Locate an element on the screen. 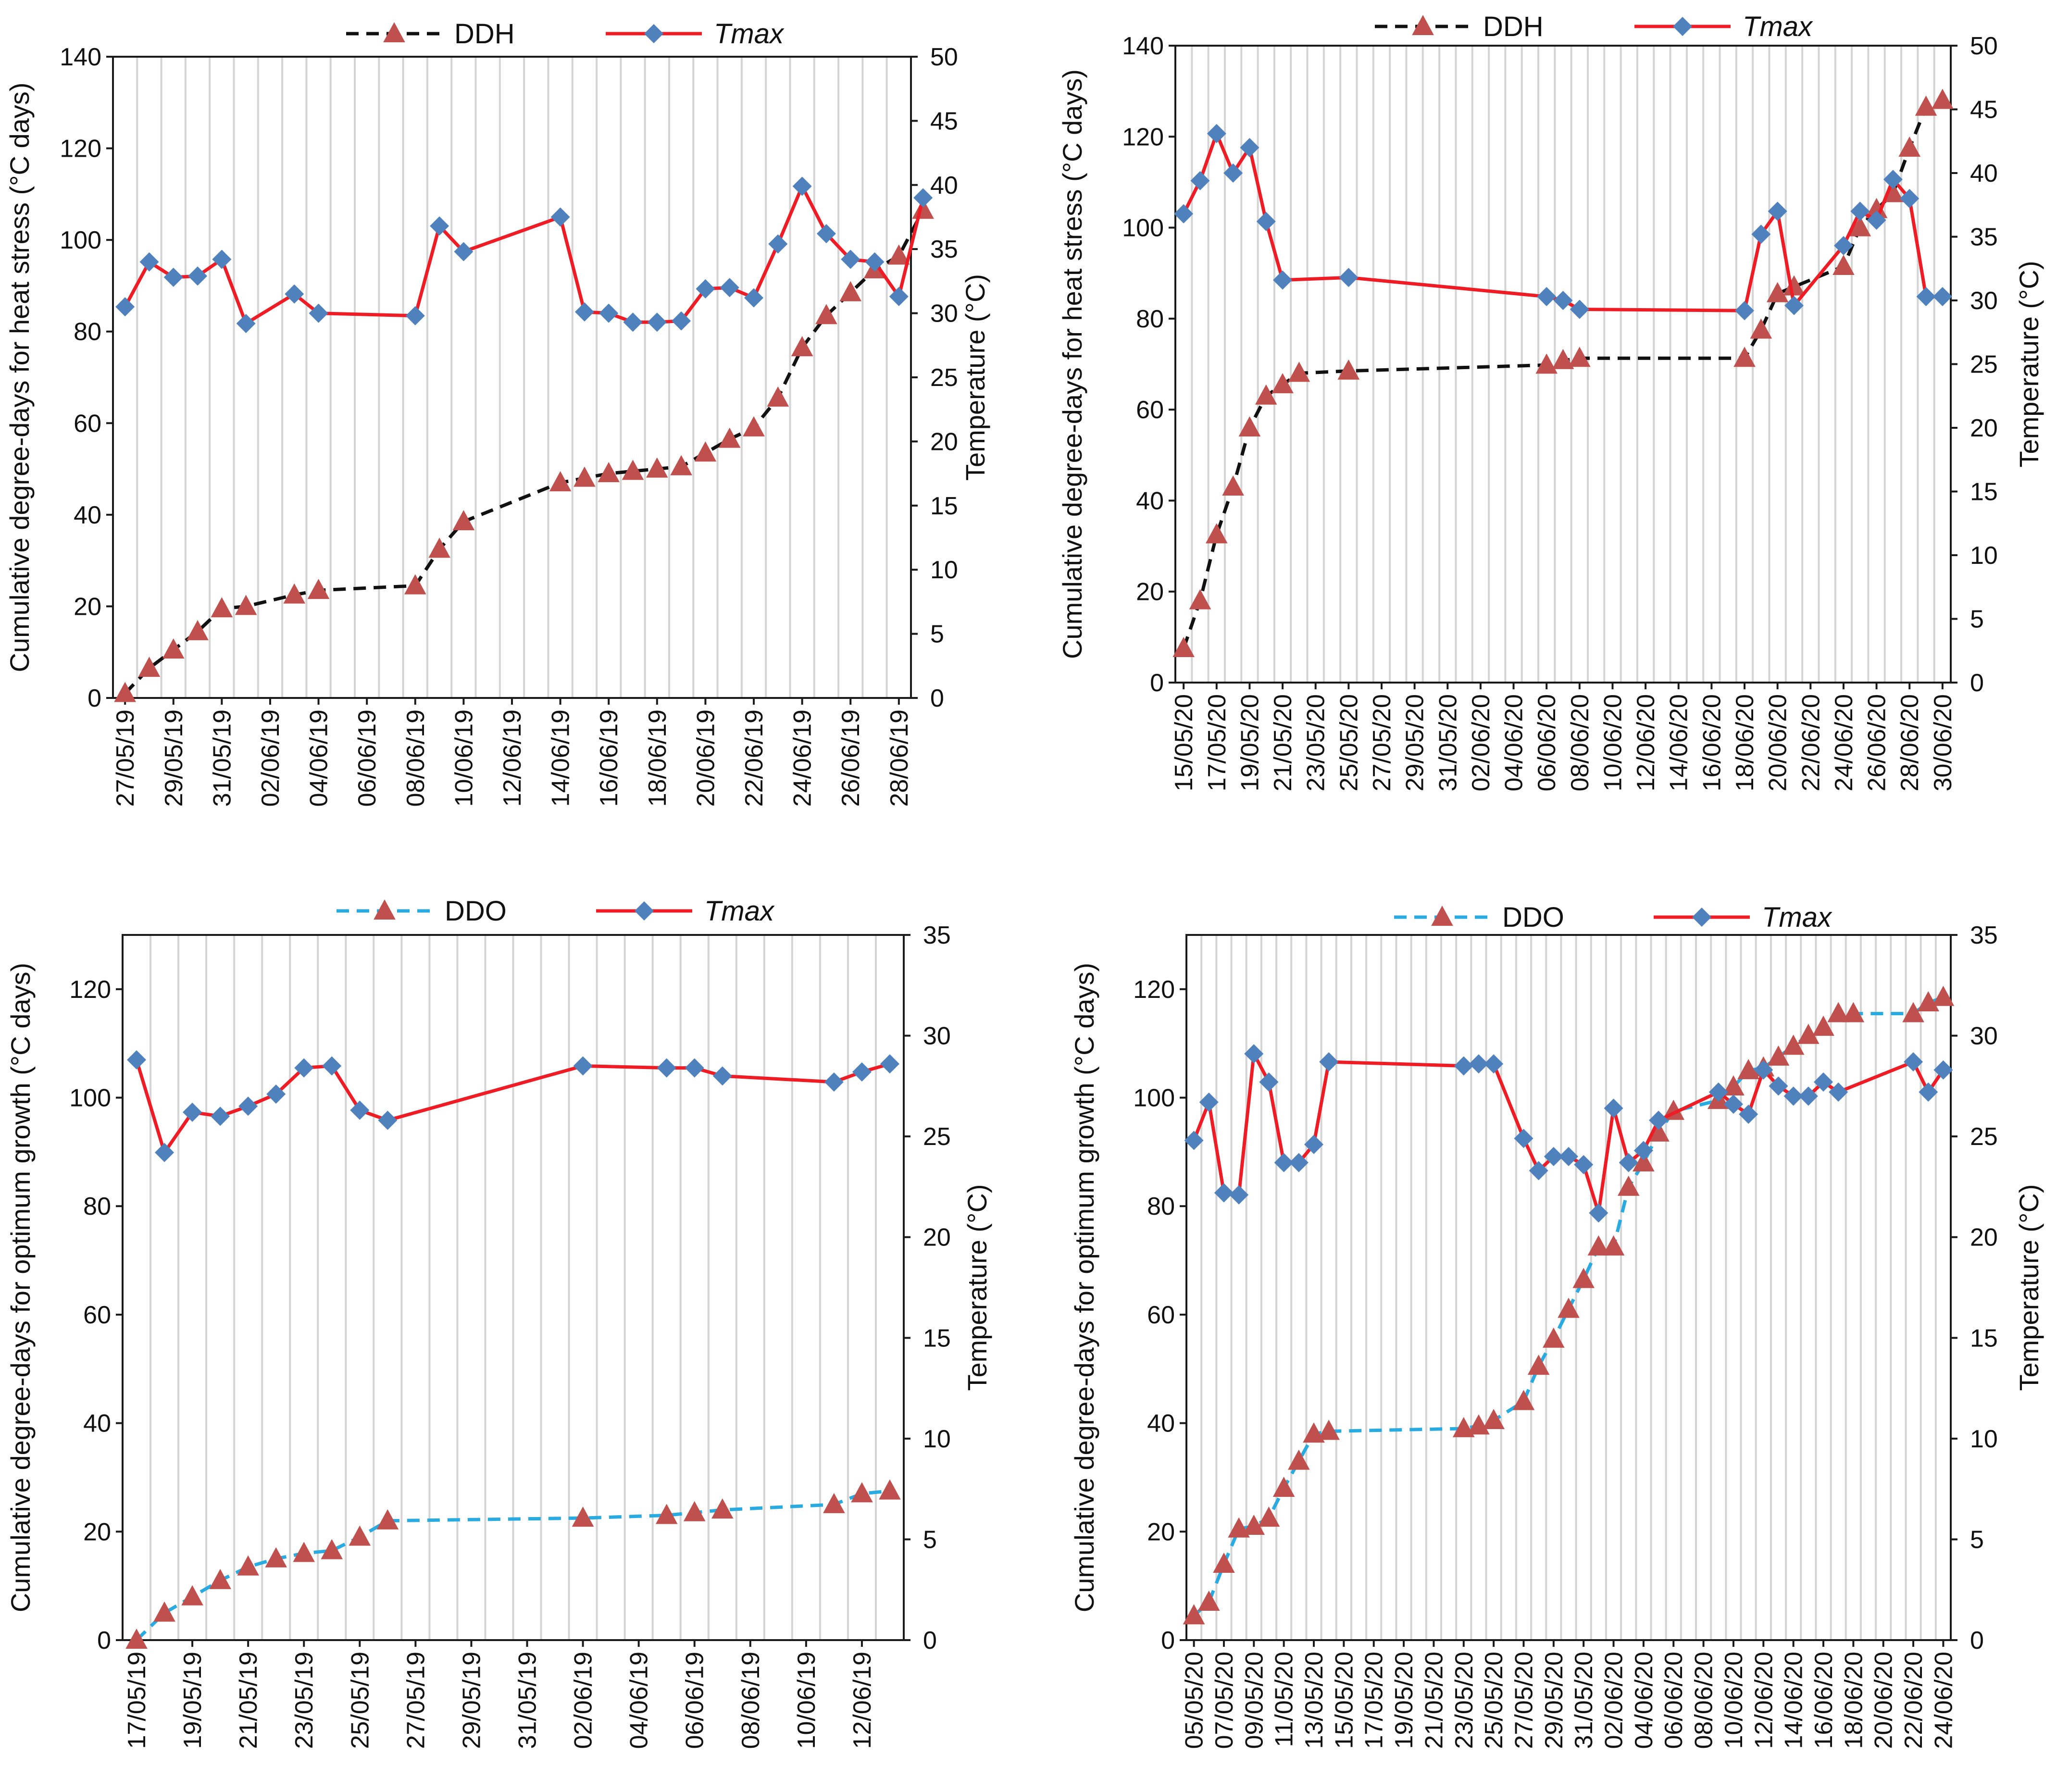 The image size is (2057, 1792). x-tick-label: 23/05/20 is located at coordinates (1464, 1700).